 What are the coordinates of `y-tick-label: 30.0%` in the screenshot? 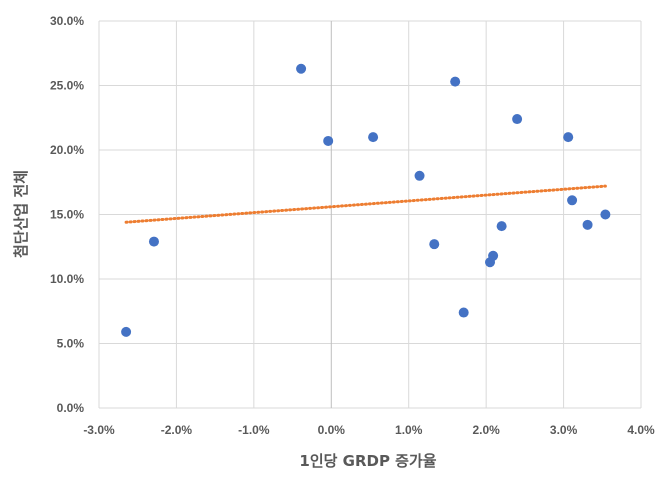 It's located at (67, 21).